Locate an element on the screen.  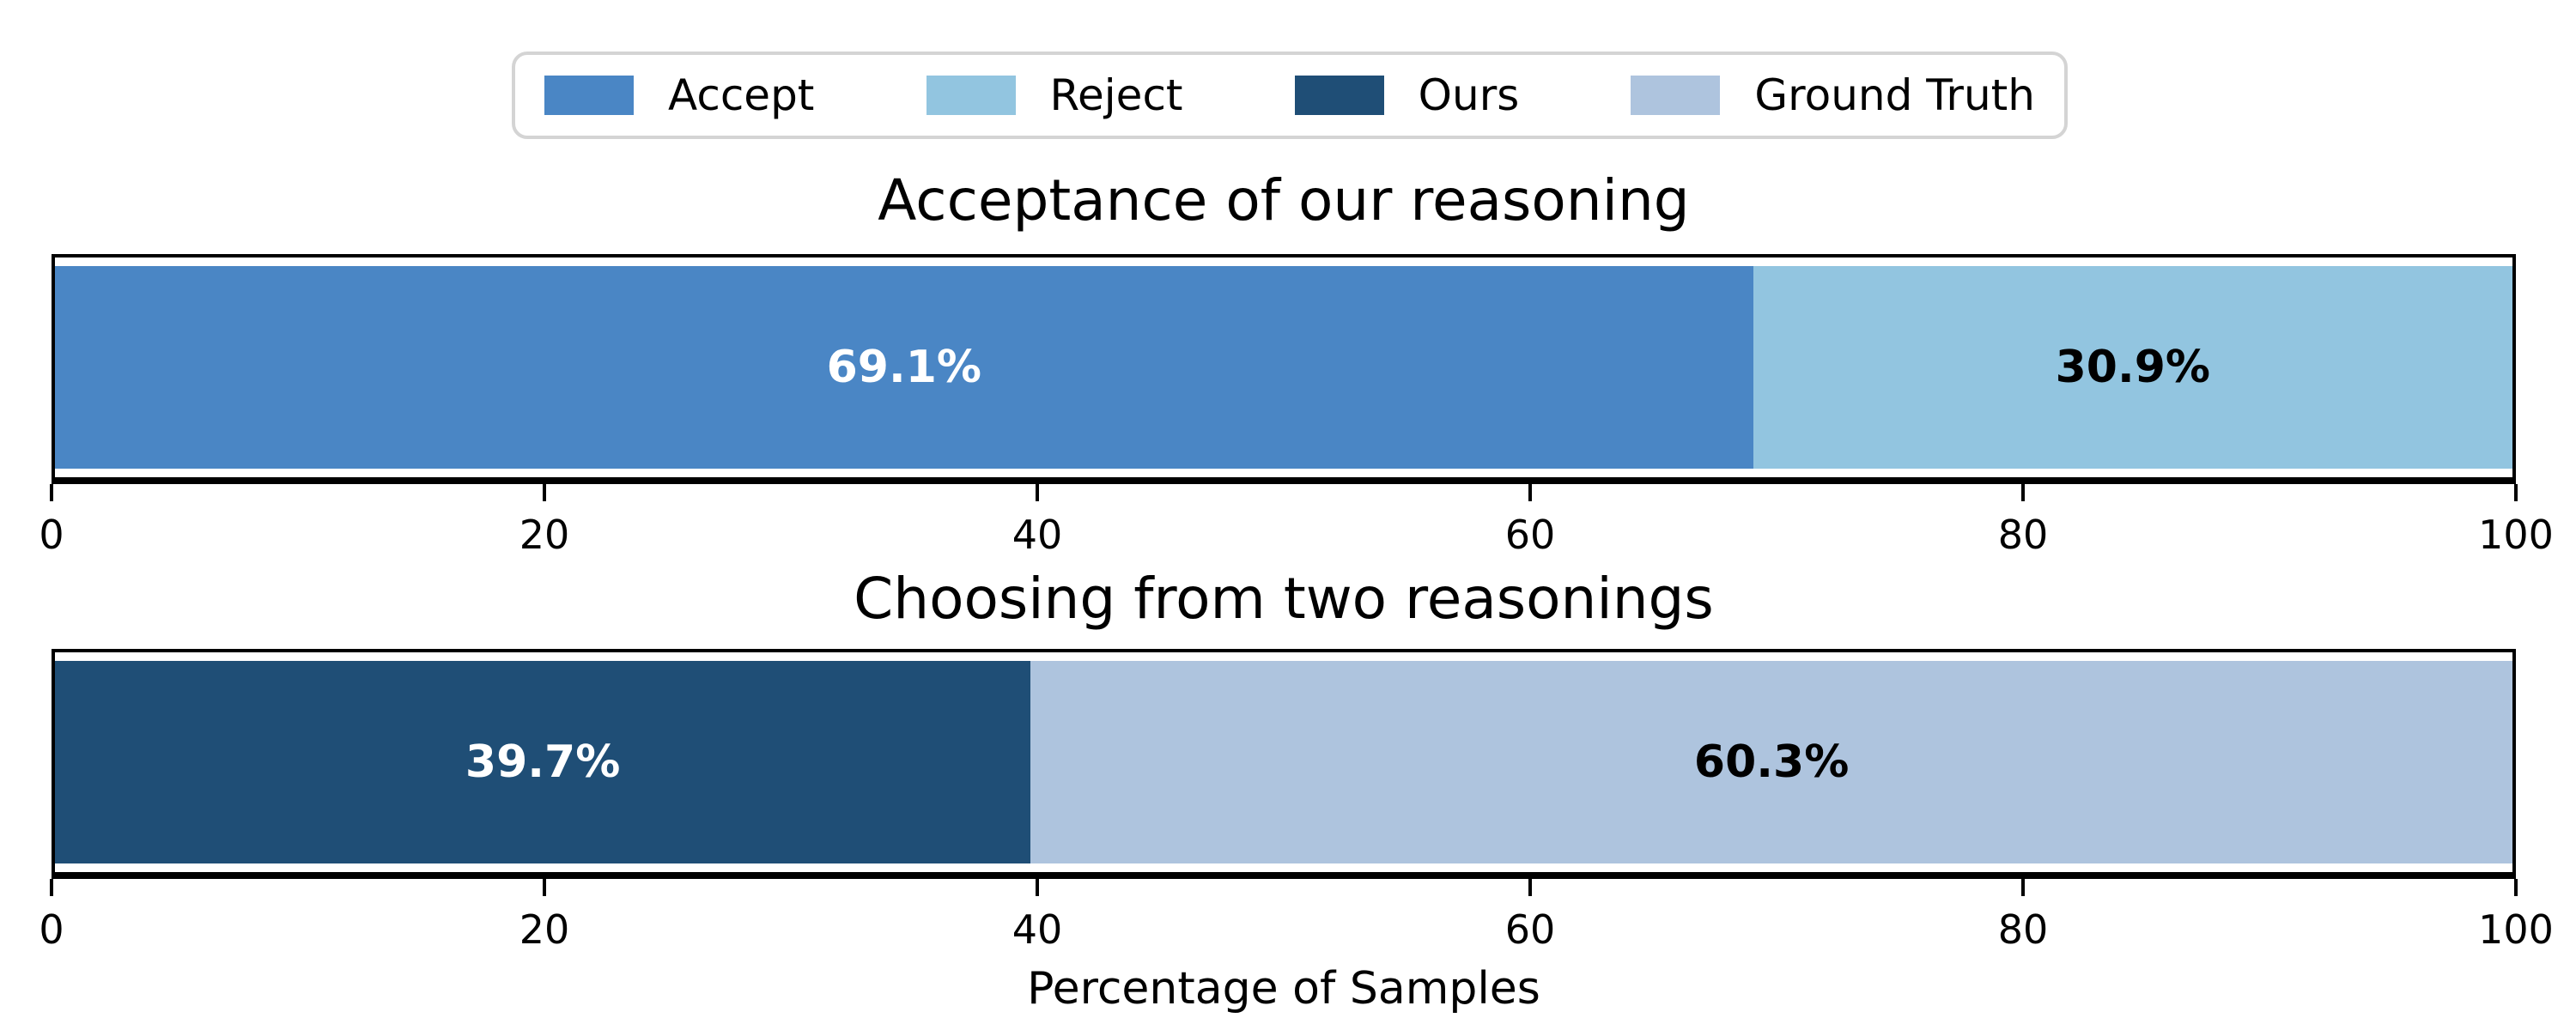
legend-label-accept: Accept is located at coordinates (742, 95).